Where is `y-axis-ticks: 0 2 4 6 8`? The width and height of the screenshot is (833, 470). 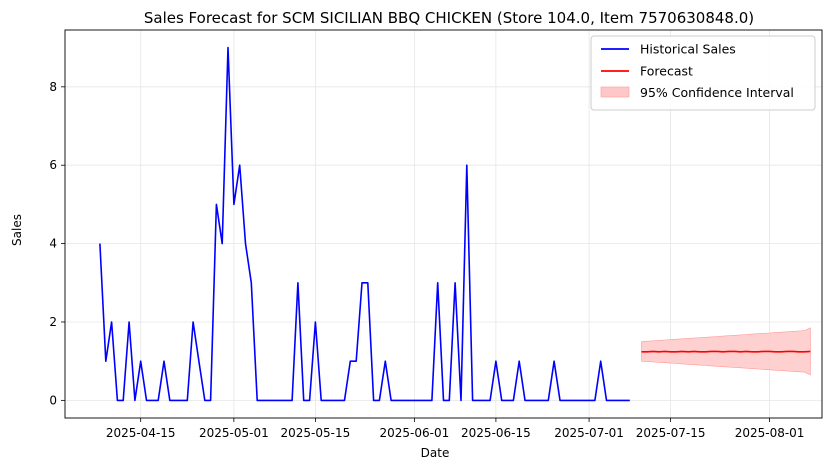 y-axis-ticks: 0 2 4 6 8 is located at coordinates (57, 243).